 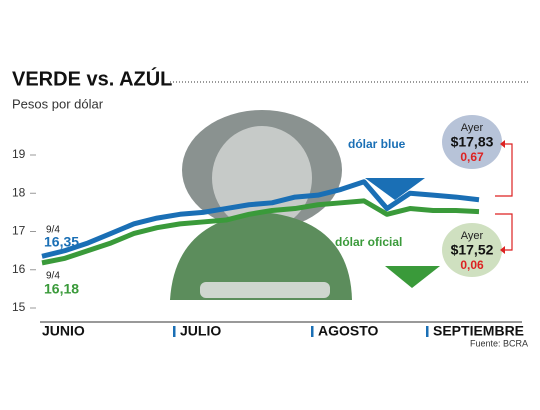 What do you see at coordinates (19, 269) in the screenshot?
I see `y-tick-label: 16` at bounding box center [19, 269].